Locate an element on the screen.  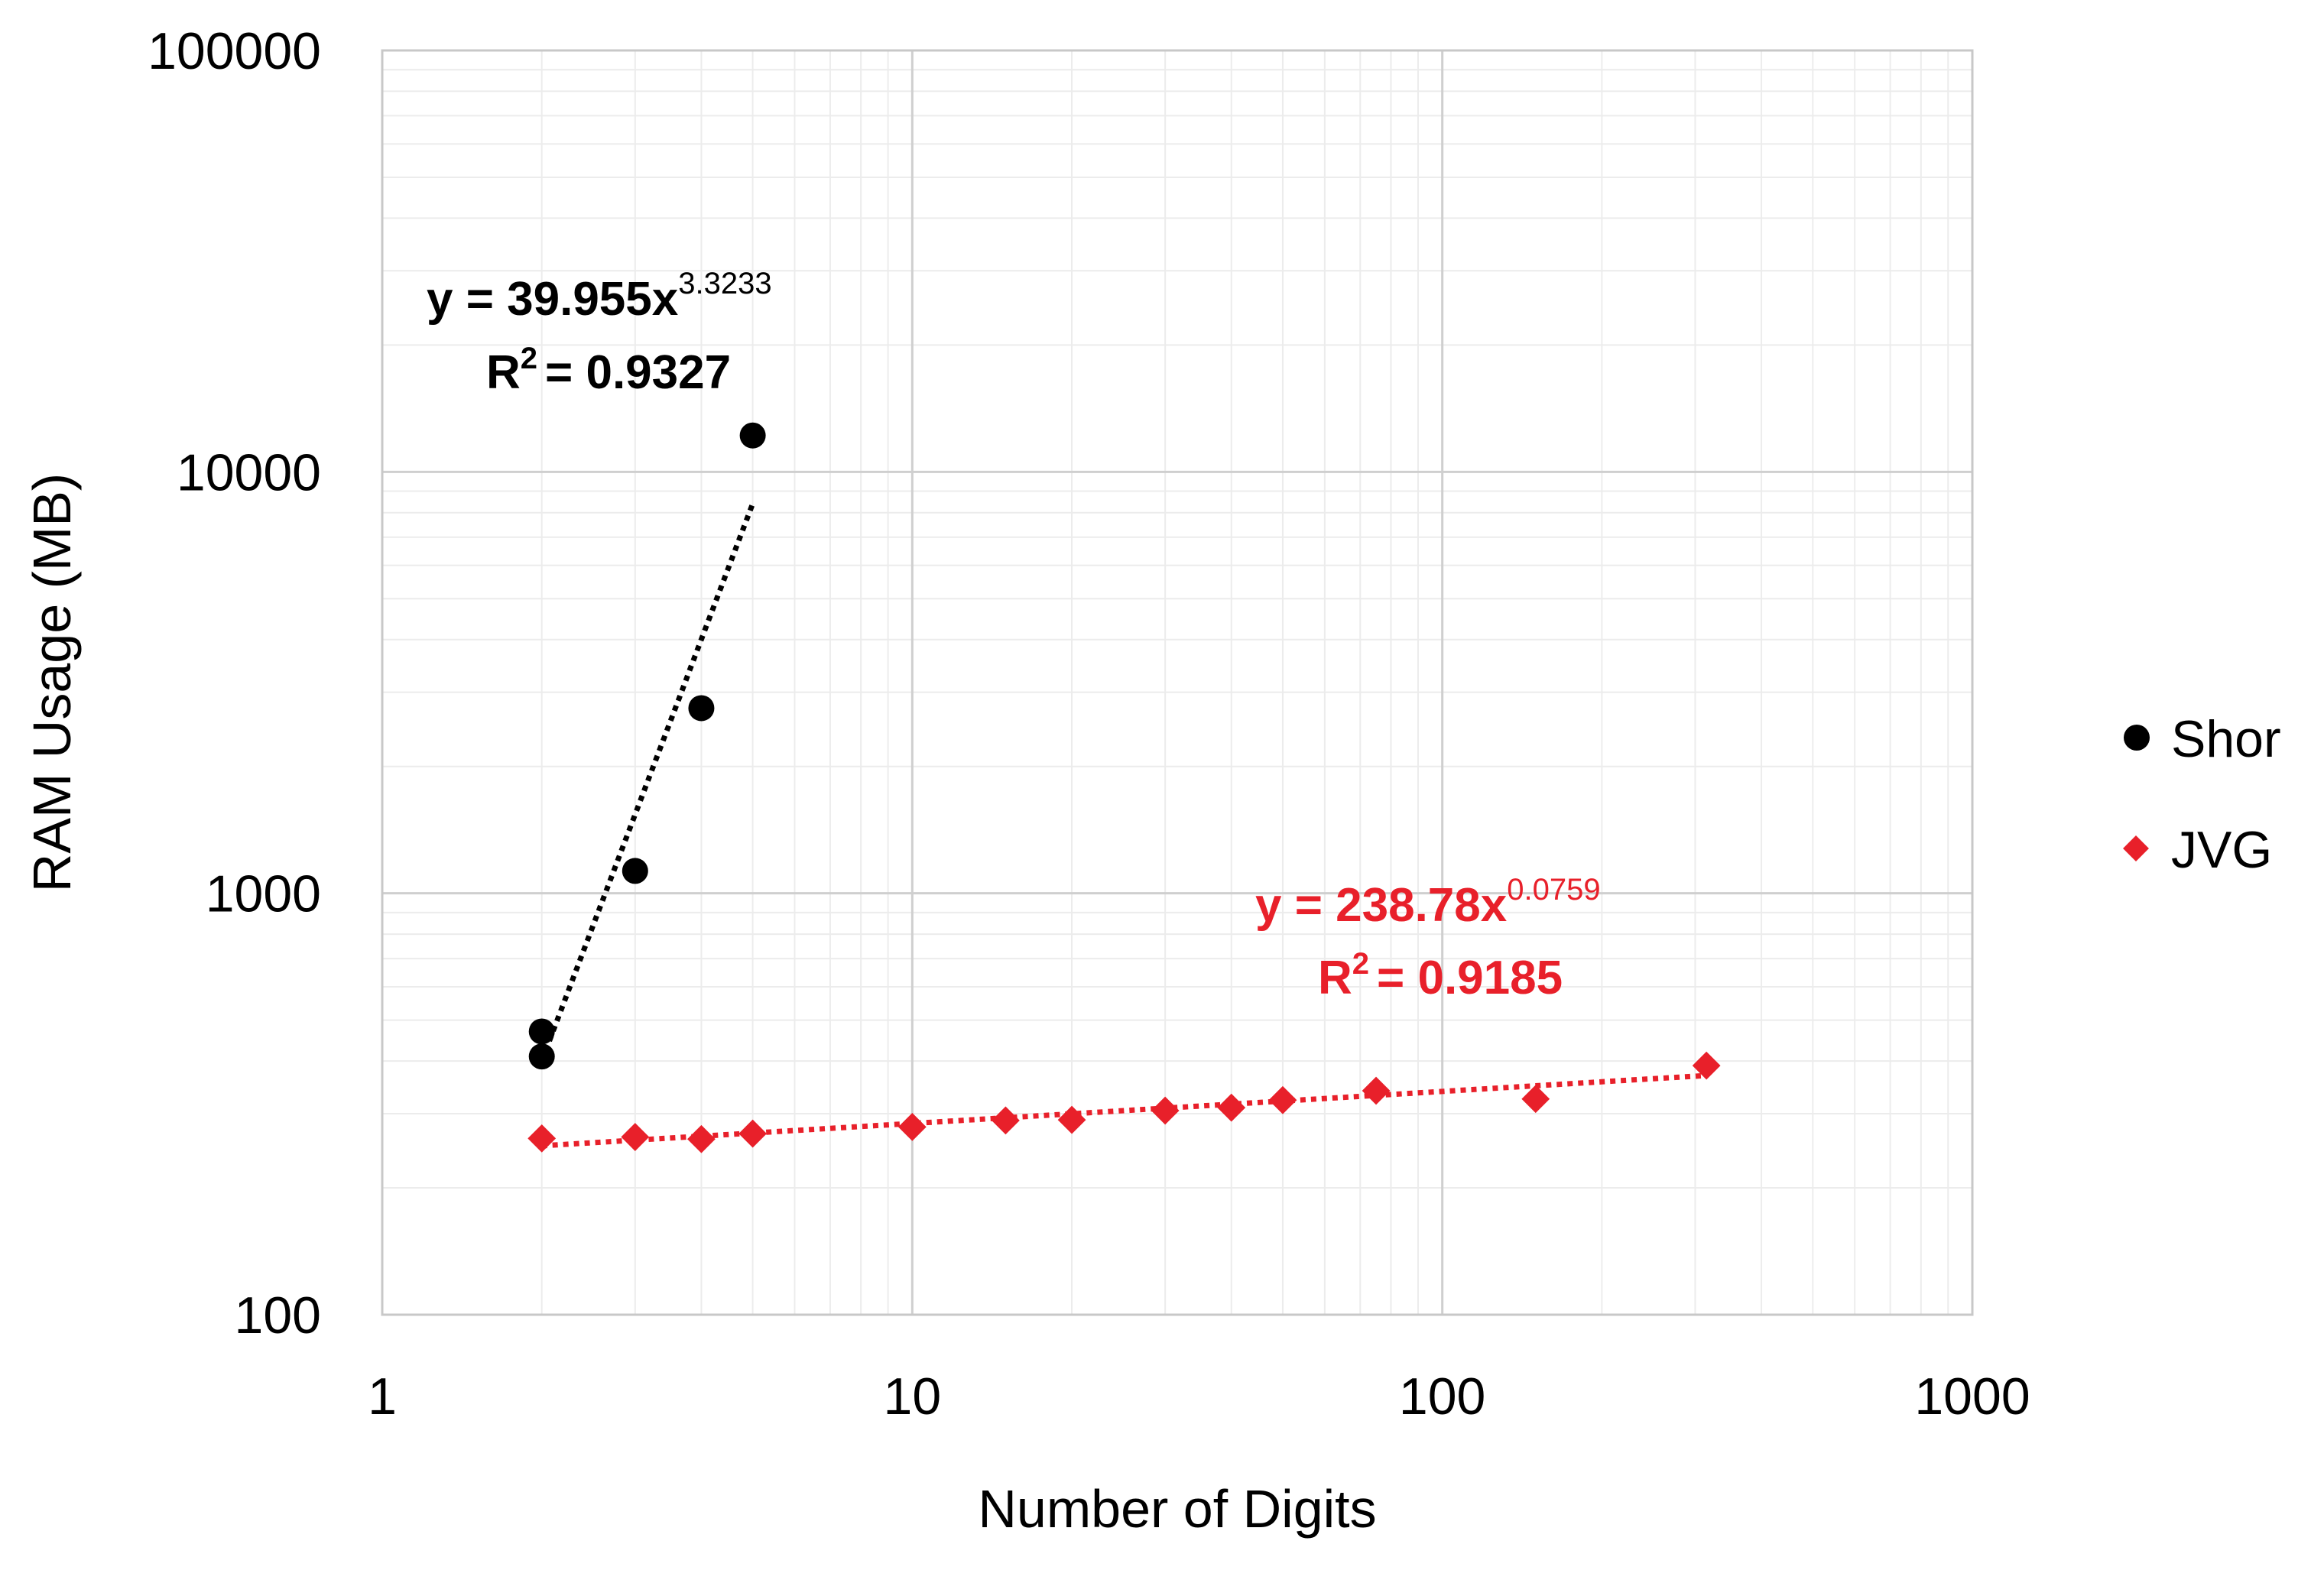
svg-text:R2= 0.9185: R2 = 0.9185 is located at coordinates (1441, 975).